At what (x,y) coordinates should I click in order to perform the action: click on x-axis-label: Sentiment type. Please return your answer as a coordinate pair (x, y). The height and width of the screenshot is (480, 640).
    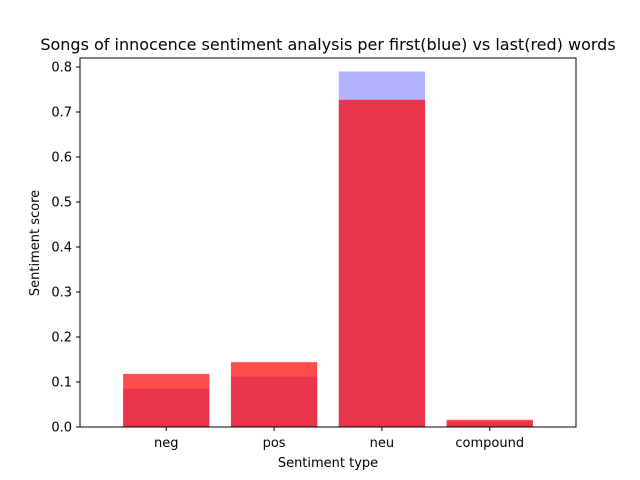
    Looking at the image, I should click on (328, 463).